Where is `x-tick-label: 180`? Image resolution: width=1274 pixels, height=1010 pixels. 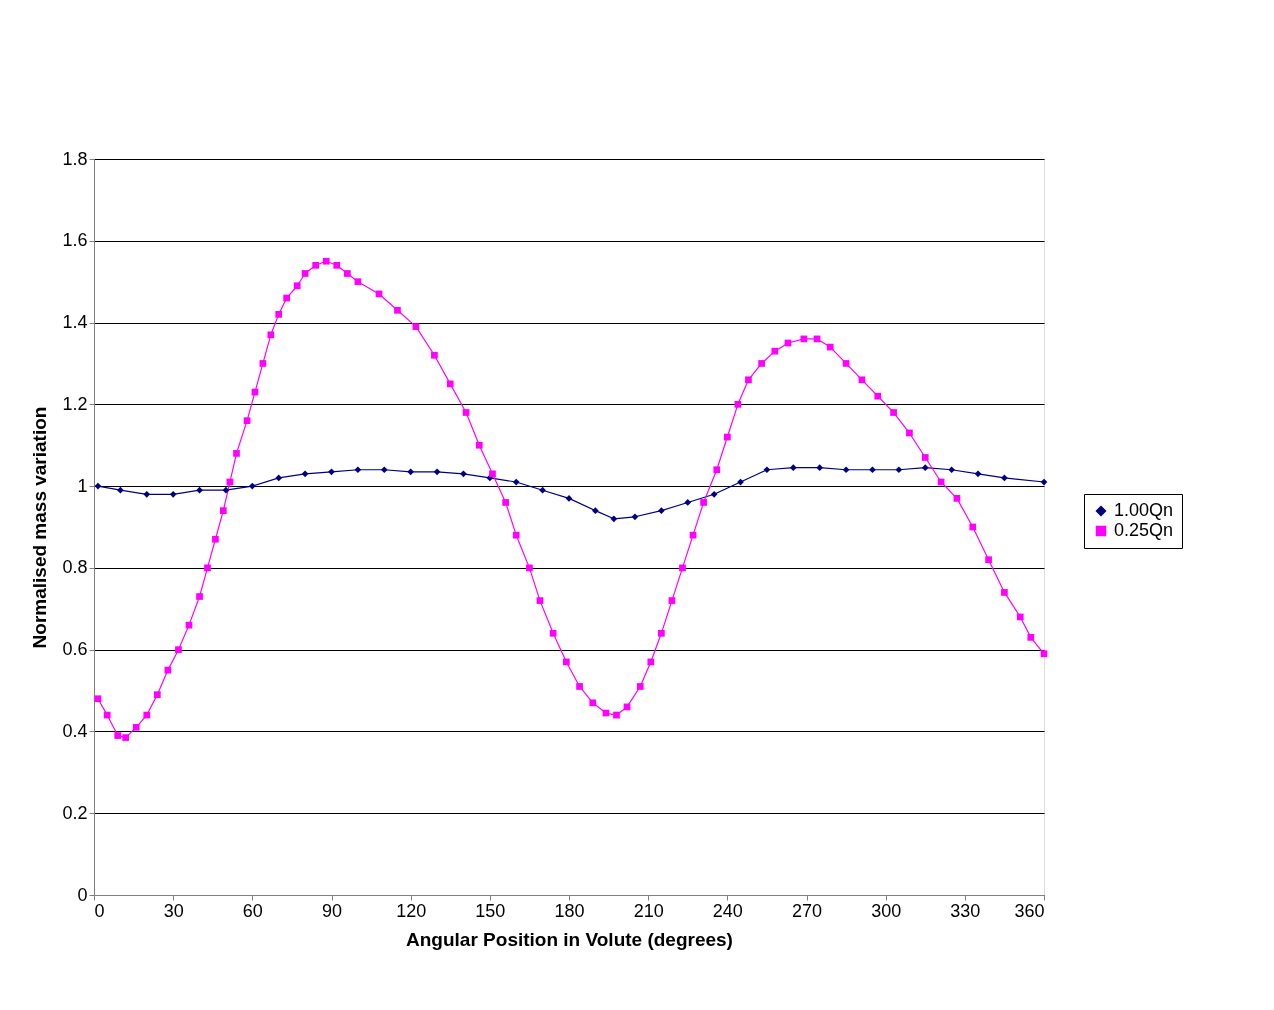
x-tick-label: 180 is located at coordinates (569, 910).